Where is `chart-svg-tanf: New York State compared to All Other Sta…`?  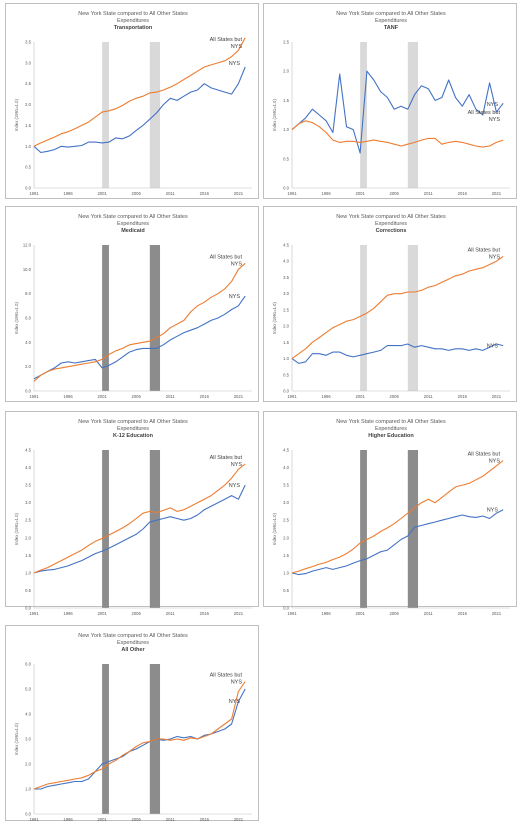 chart-svg-tanf: New York State compared to All Other Sta… is located at coordinates (391, 103).